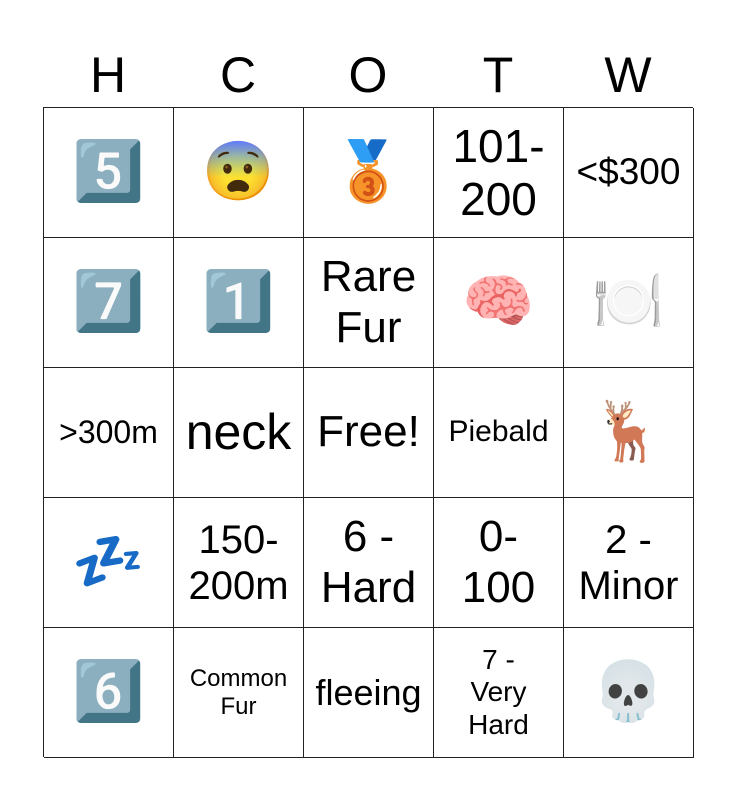 The width and height of the screenshot is (736, 800). I want to click on keycap-5-icon: 5️⃣, so click(108, 172).